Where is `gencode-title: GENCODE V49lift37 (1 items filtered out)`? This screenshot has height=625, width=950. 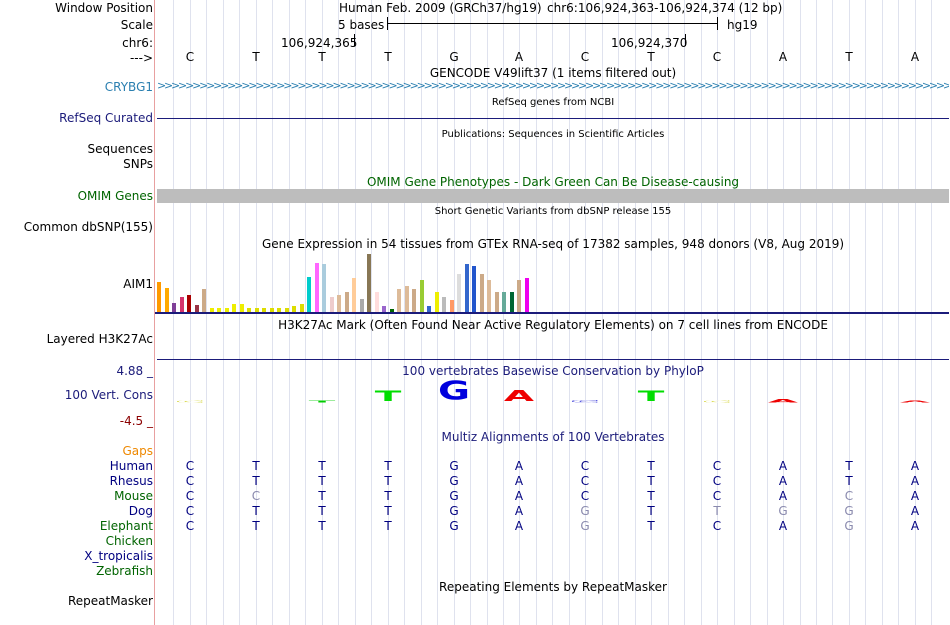
gencode-title: GENCODE V49lift37 (1 items filtered out) is located at coordinates (553, 73).